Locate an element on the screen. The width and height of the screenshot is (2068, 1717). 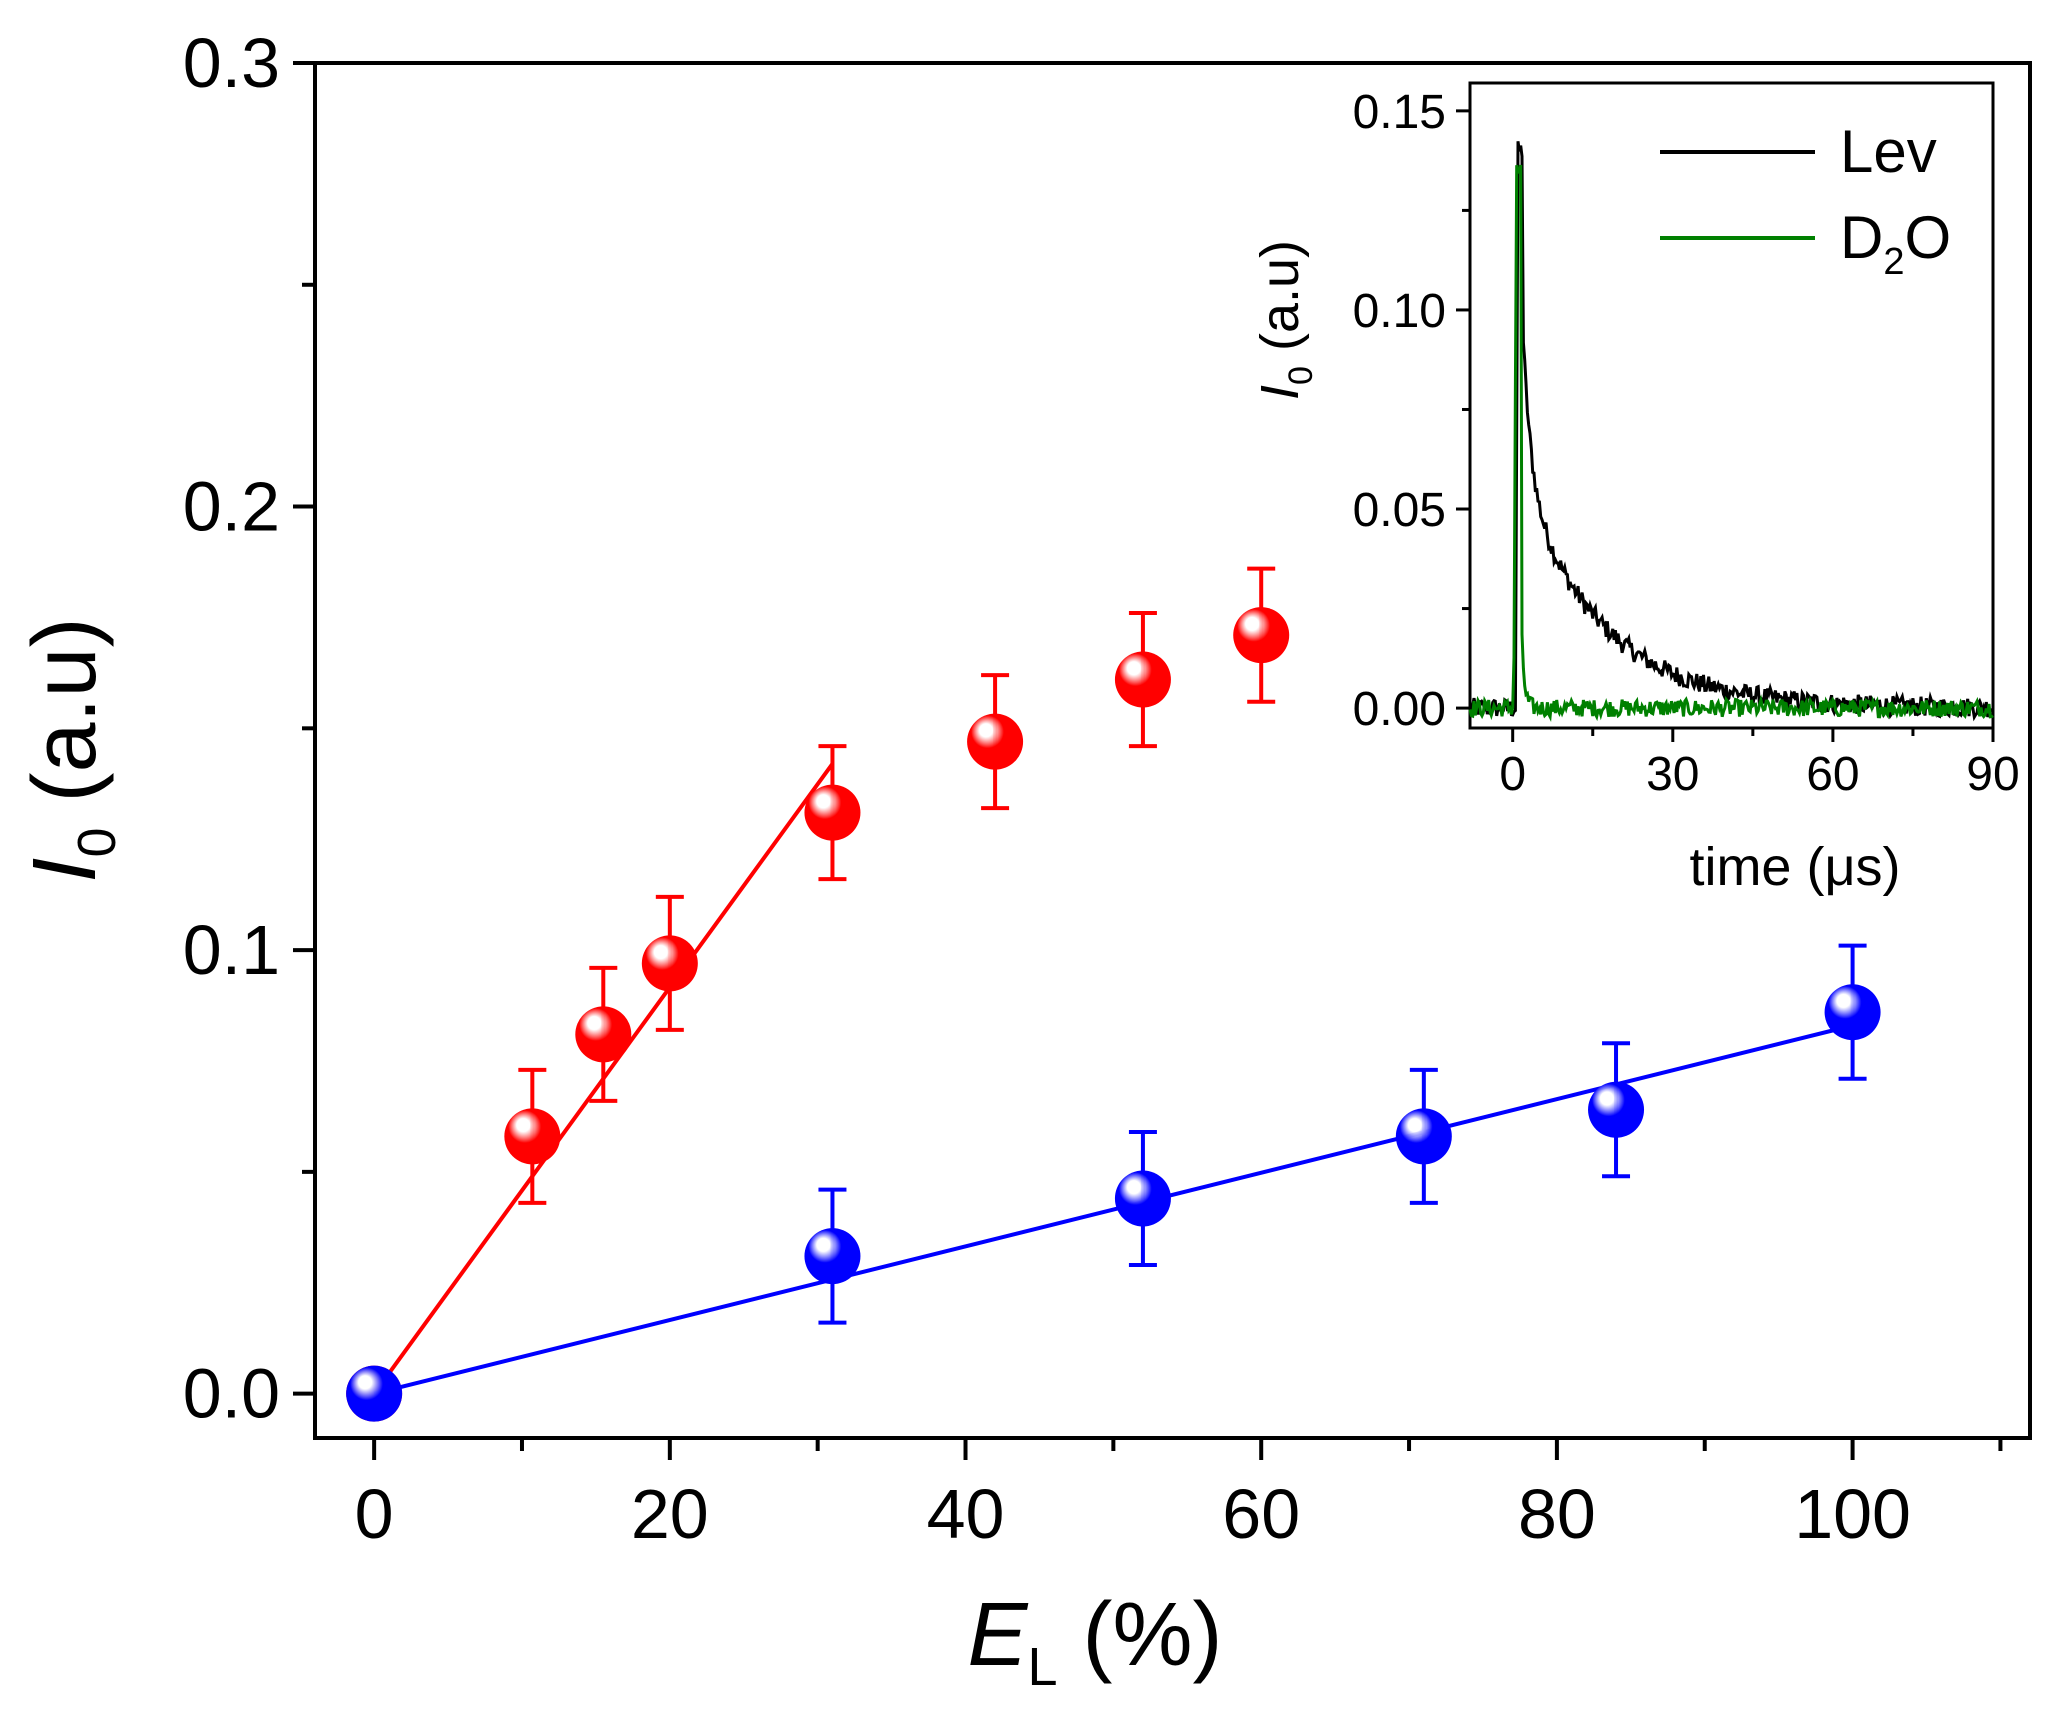
inset-plot-frame is located at coordinates (1731, 405).